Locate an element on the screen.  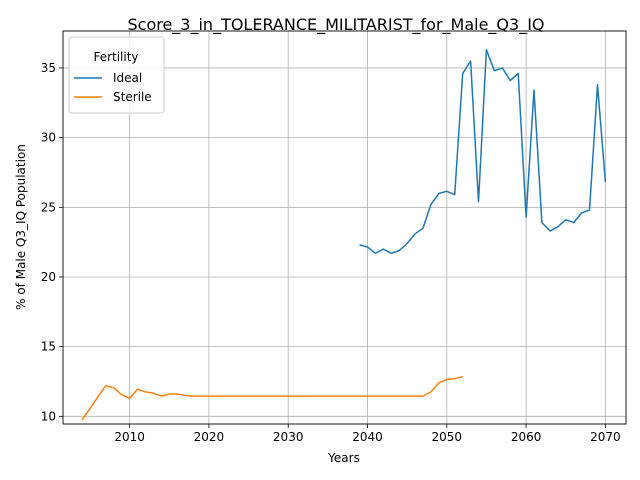
x-tick-label: 2050 is located at coordinates (447, 437).